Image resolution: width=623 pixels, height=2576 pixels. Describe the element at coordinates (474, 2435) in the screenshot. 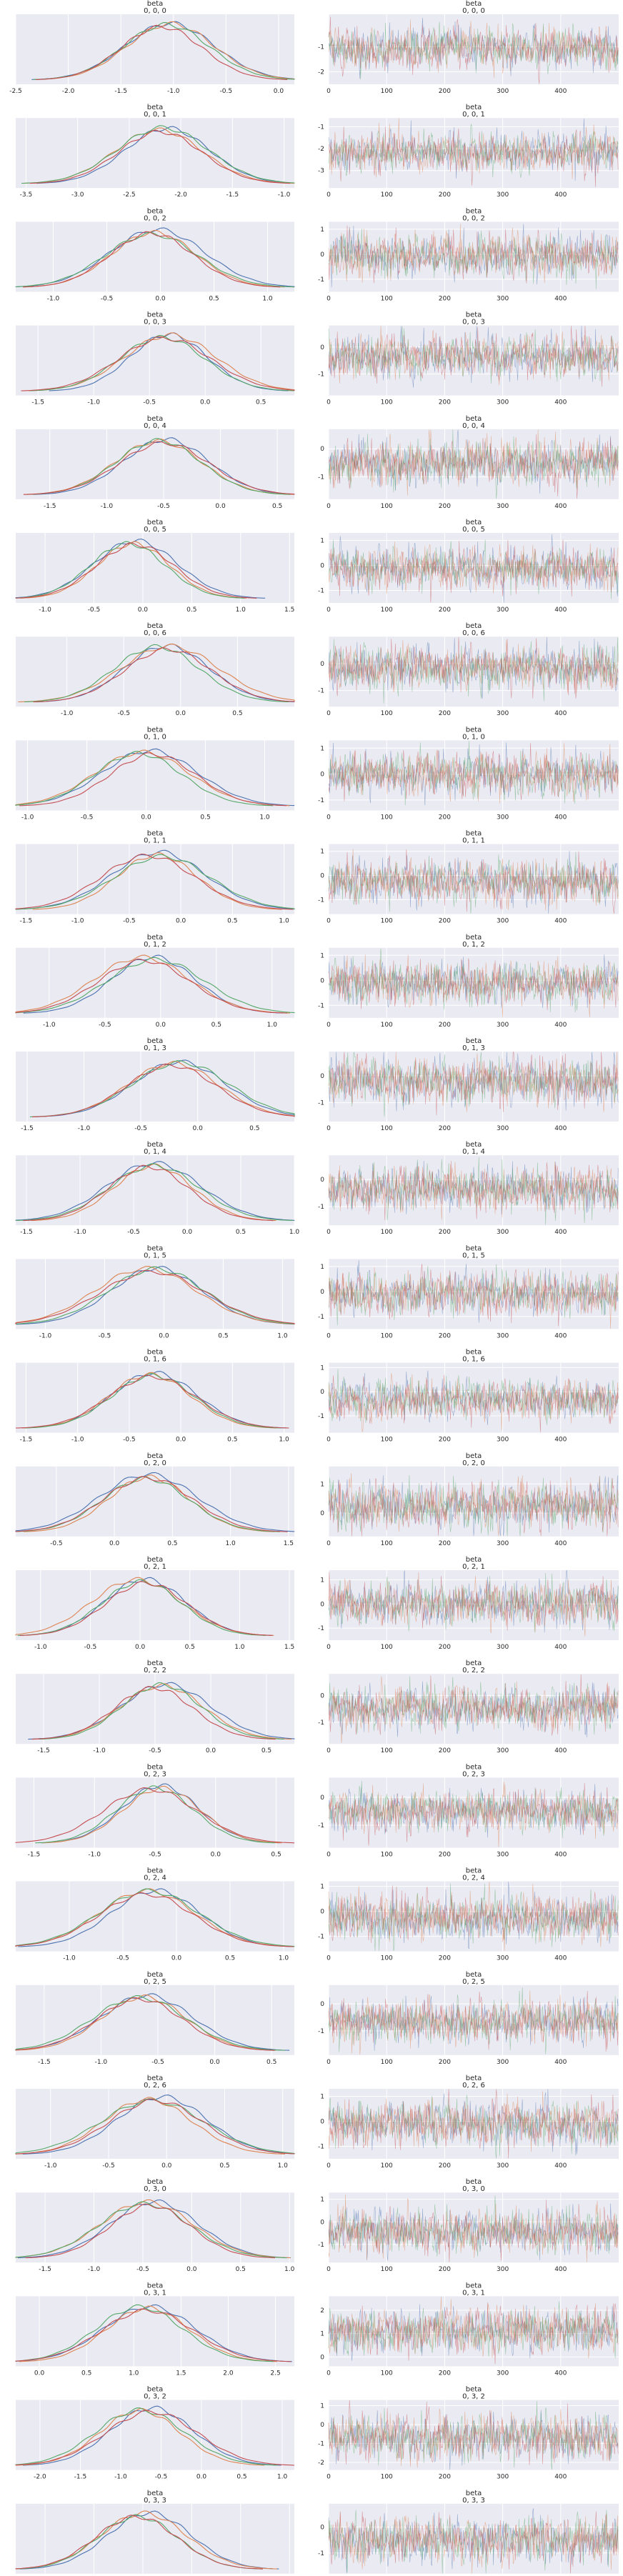

I see `trace-panel` at that location.